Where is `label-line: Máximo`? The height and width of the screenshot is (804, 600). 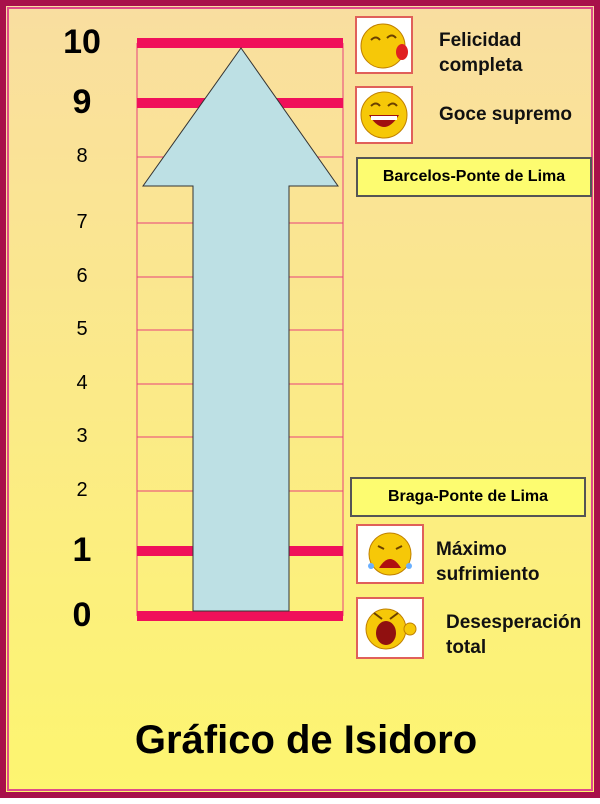 label-line: Máximo is located at coordinates (471, 549).